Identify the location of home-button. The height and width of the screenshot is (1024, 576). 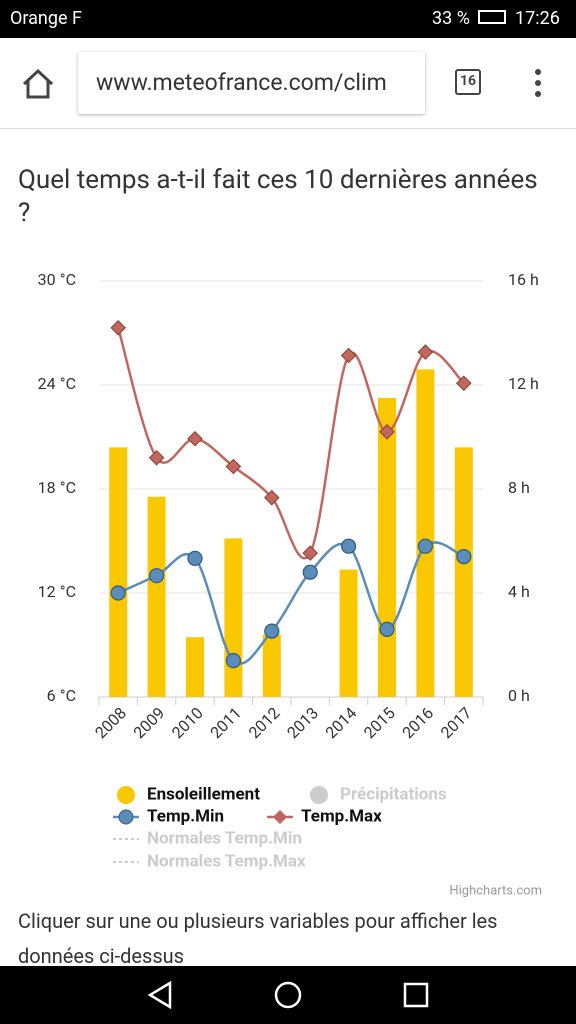
(38, 84).